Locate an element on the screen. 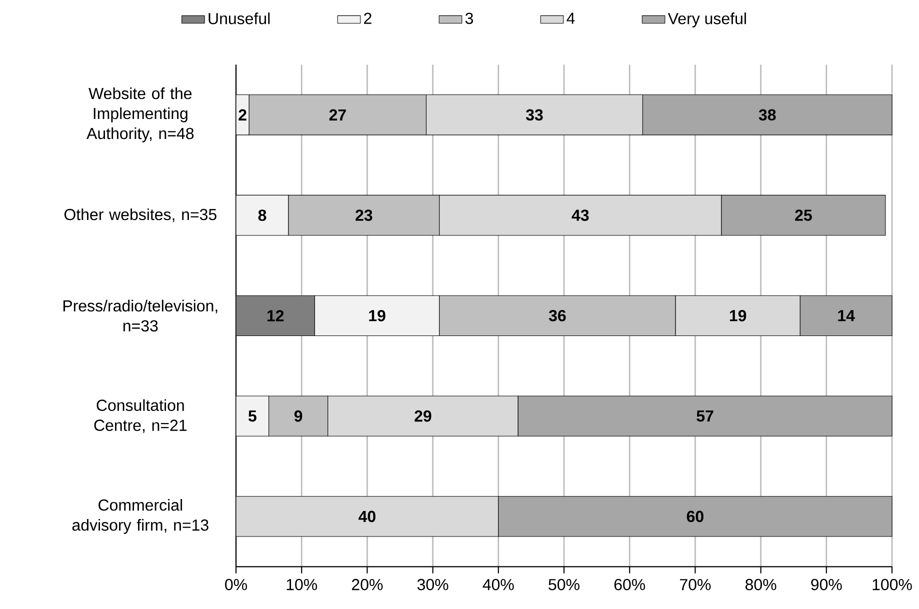  y-tick-label: Website of the Implementing Authority, n=48 is located at coordinates (140, 114).